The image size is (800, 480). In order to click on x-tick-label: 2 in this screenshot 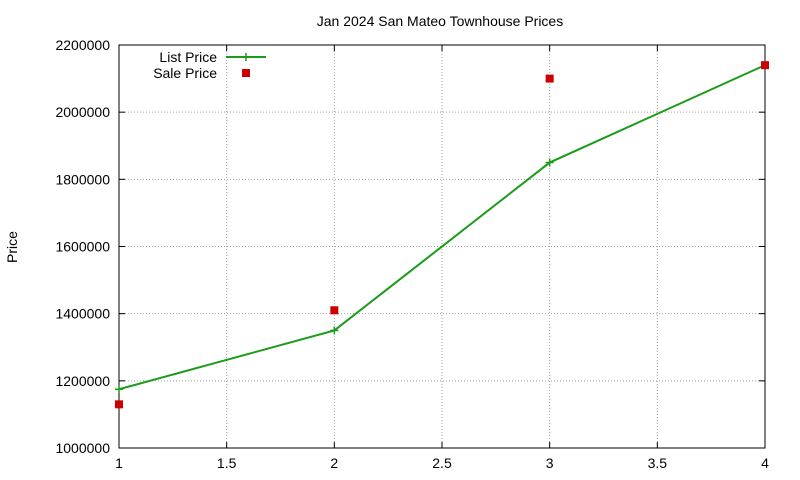, I will do `click(334, 463)`.